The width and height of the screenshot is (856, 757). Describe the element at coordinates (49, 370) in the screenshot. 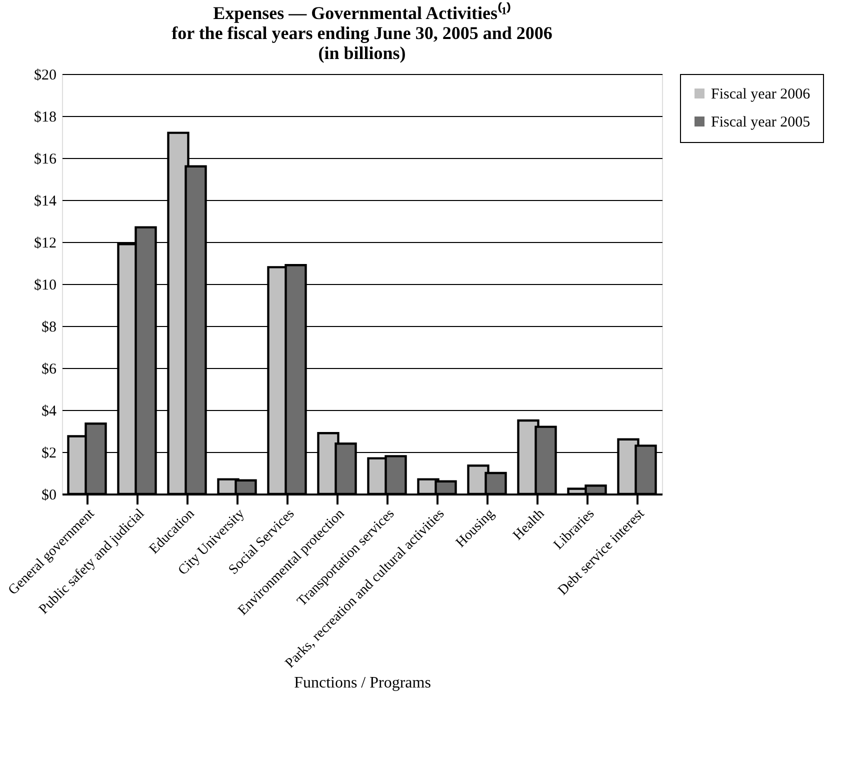

I see `y-tick-label: $6` at that location.